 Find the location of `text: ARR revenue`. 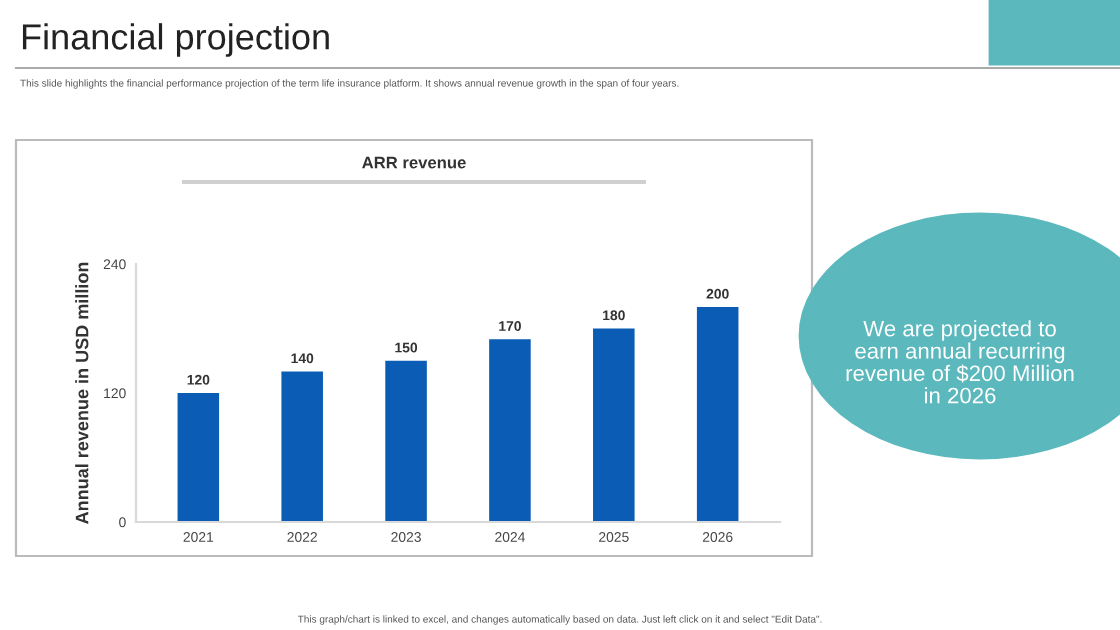

text: ARR revenue is located at coordinates (414, 162).